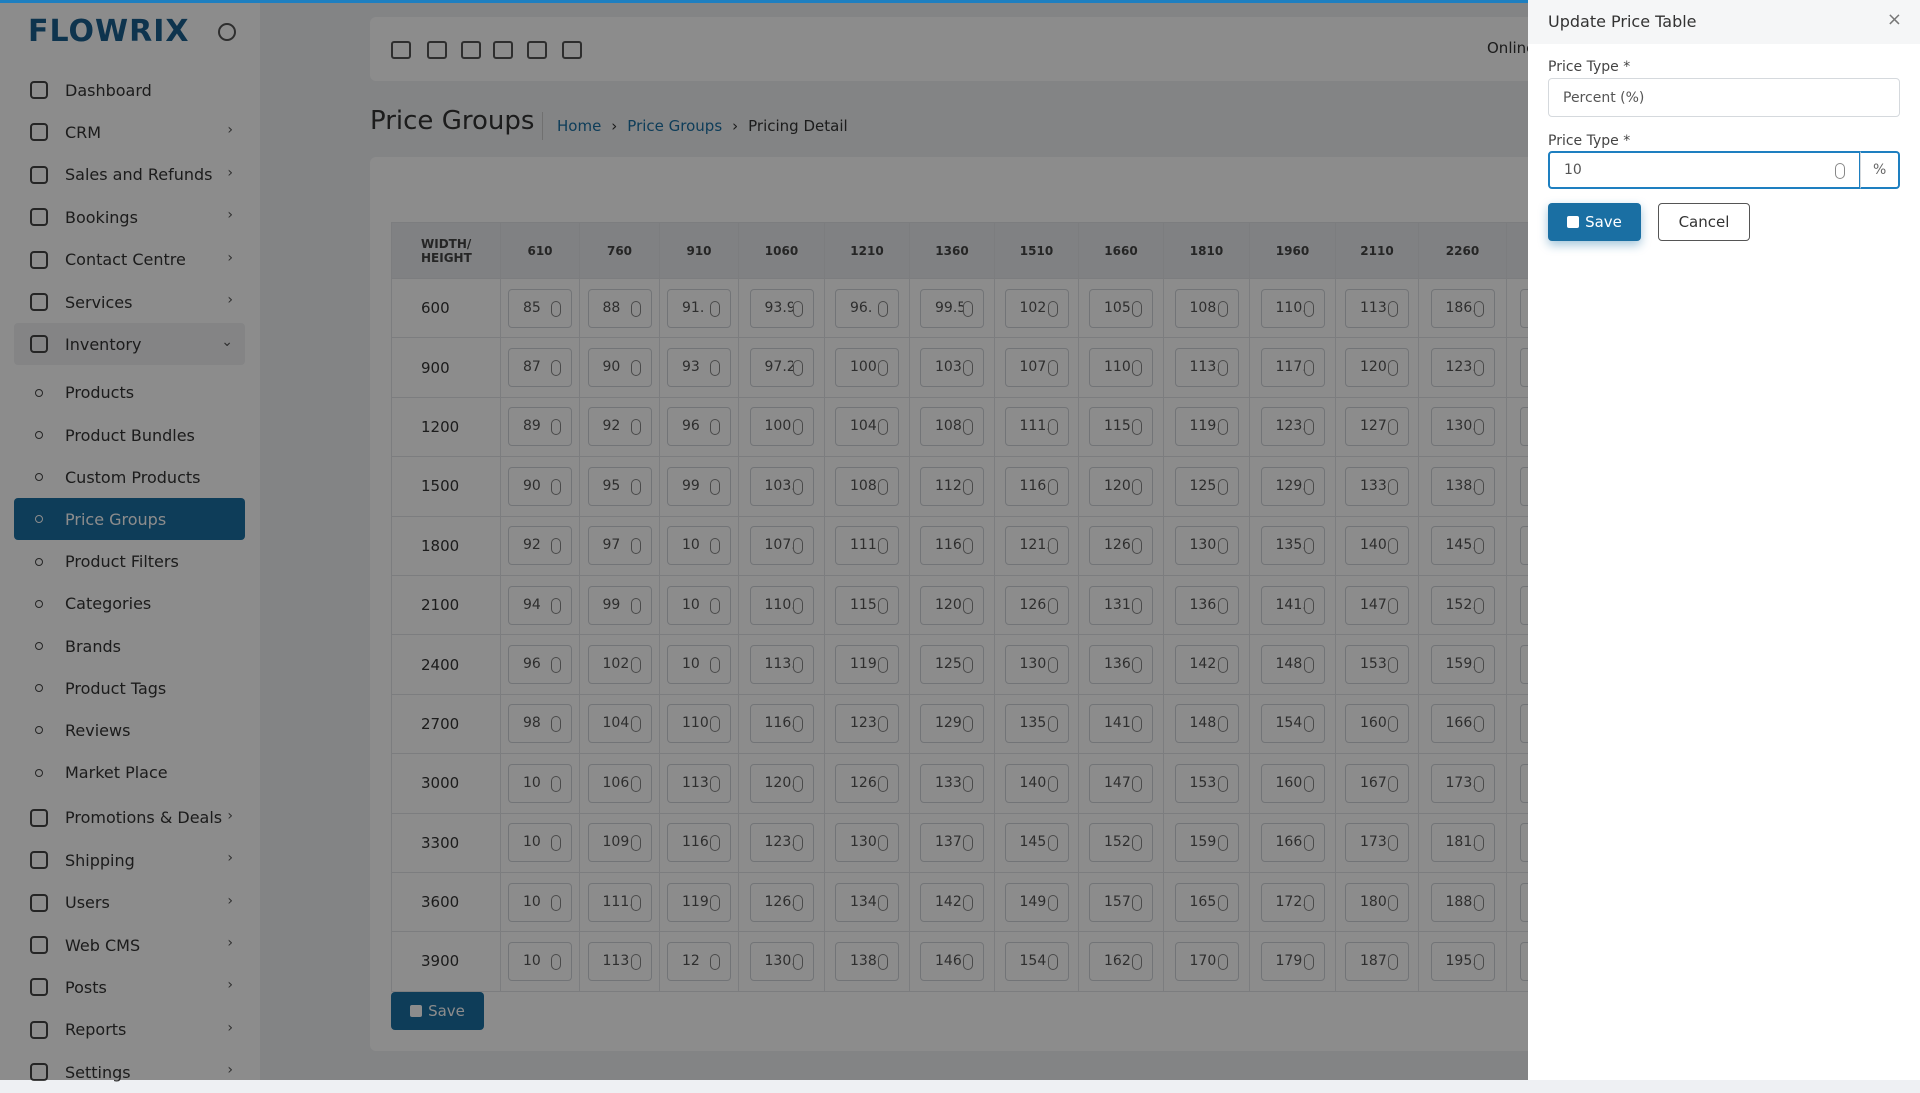  Describe the element at coordinates (540, 427) in the screenshot. I see `price-input: 89` at that location.